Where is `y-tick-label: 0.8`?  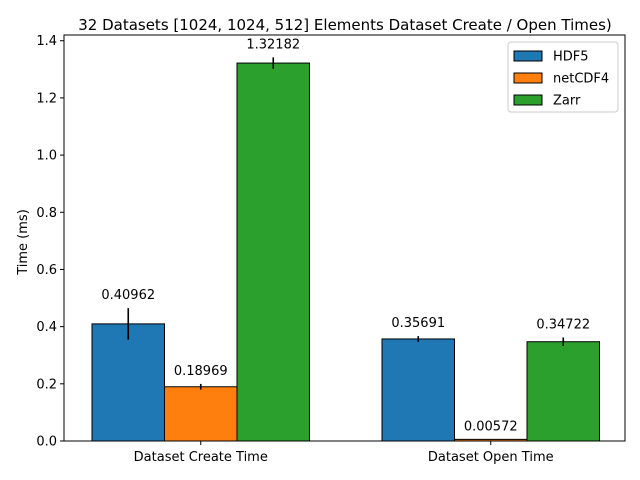 y-tick-label: 0.8 is located at coordinates (46, 213).